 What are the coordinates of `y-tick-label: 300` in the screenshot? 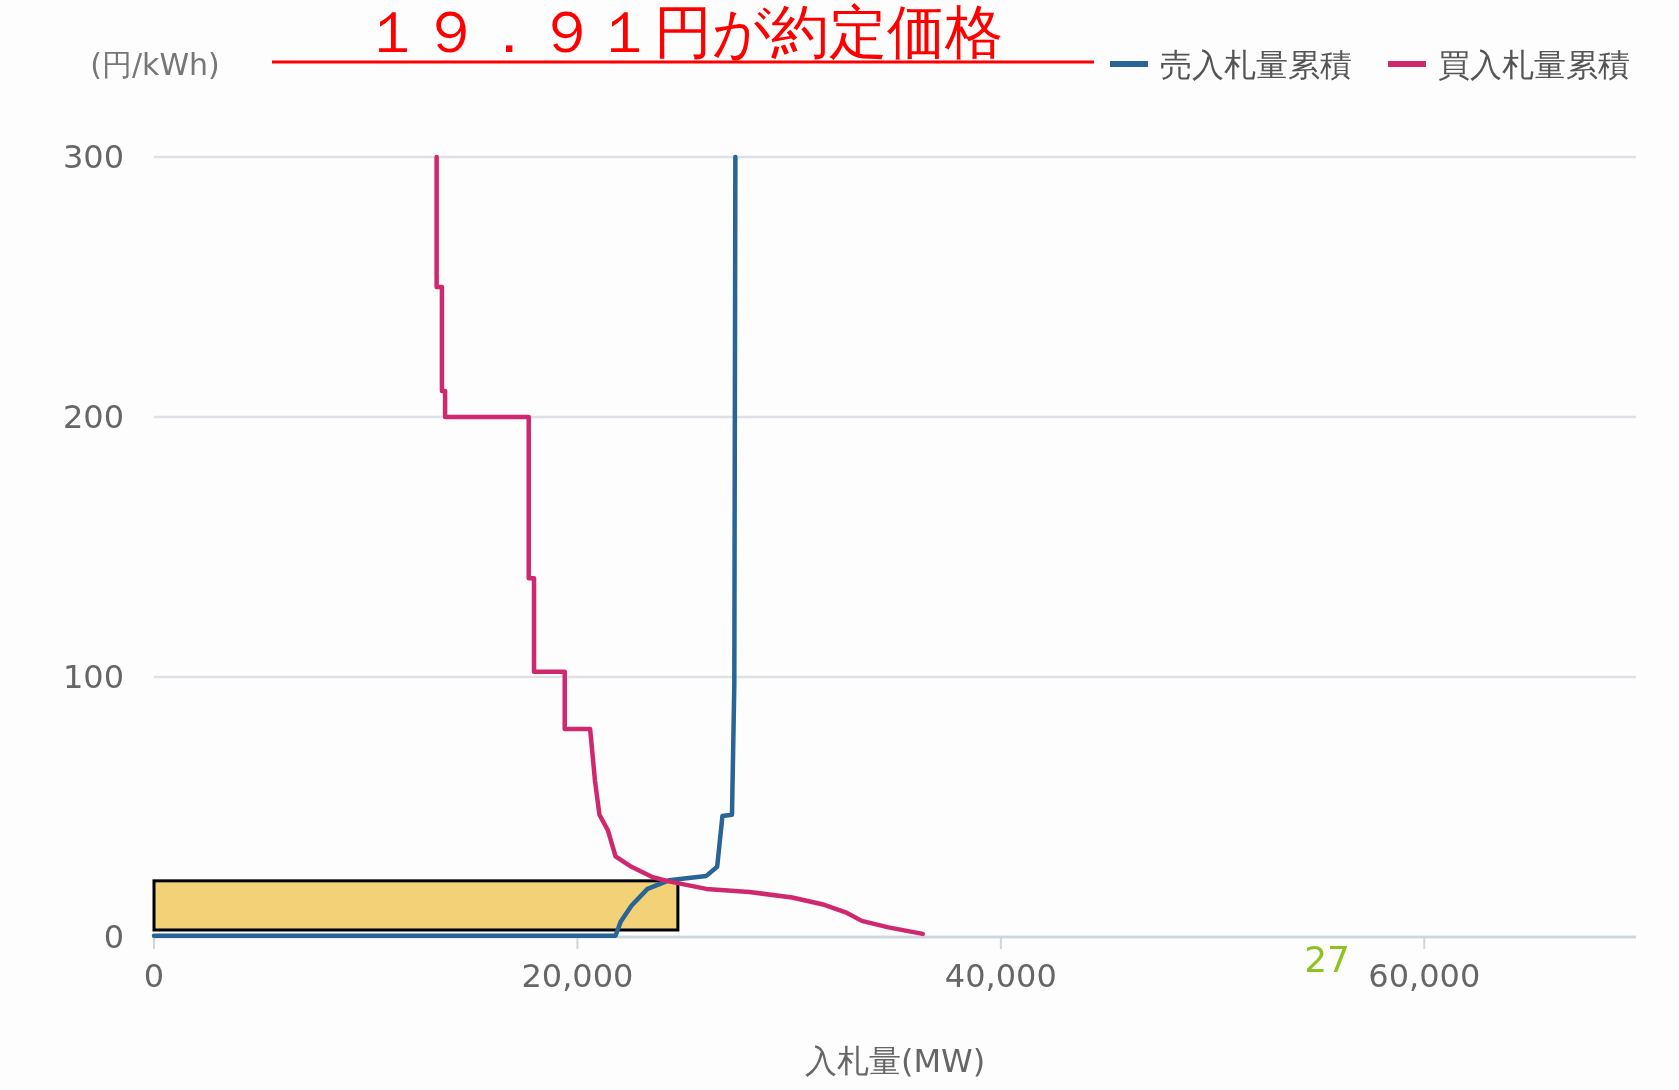 It's located at (93, 157).